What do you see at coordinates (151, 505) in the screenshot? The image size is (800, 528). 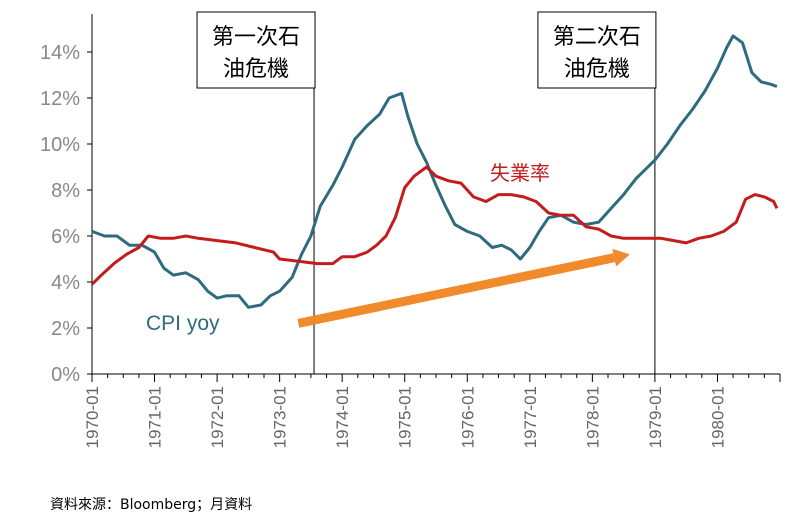 I see `source-note: 資料來源：Bloomberg；月資料` at bounding box center [151, 505].